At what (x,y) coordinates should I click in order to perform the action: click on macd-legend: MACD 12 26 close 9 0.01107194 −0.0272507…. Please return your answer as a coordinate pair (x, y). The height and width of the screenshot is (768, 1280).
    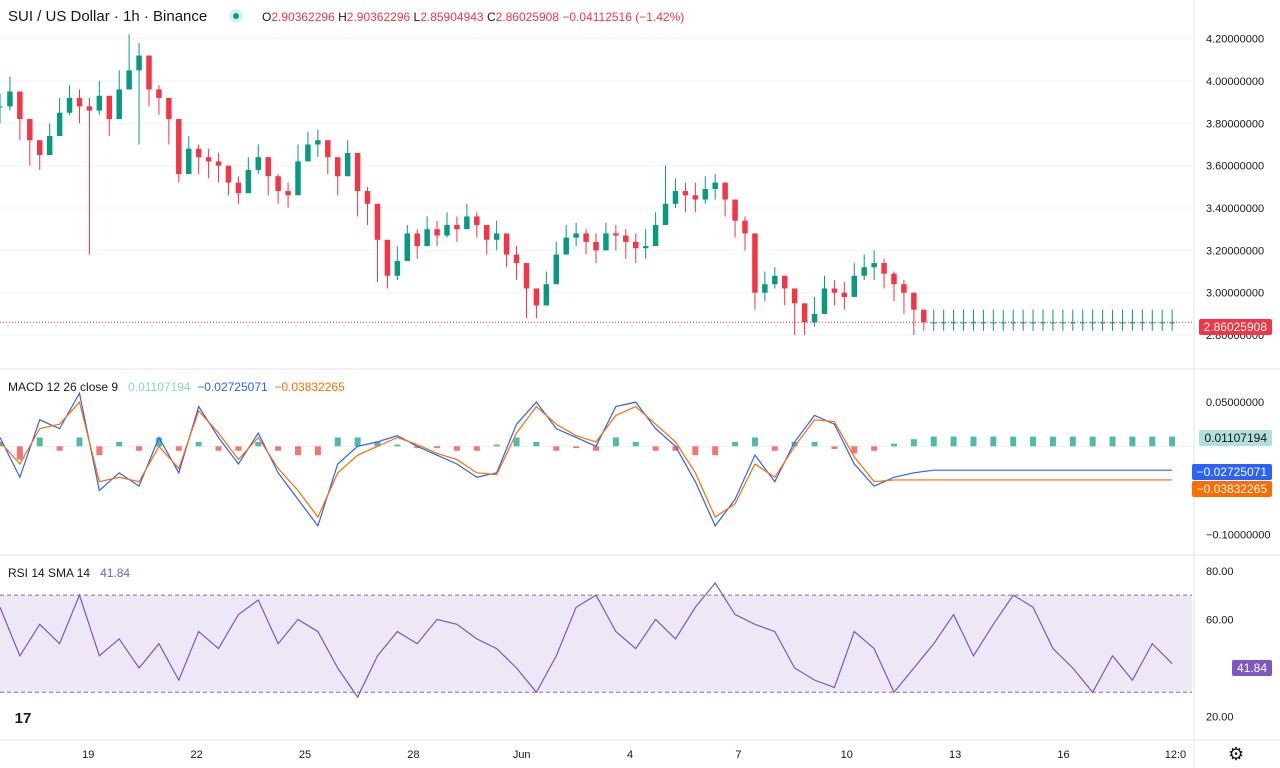
    Looking at the image, I should click on (176, 387).